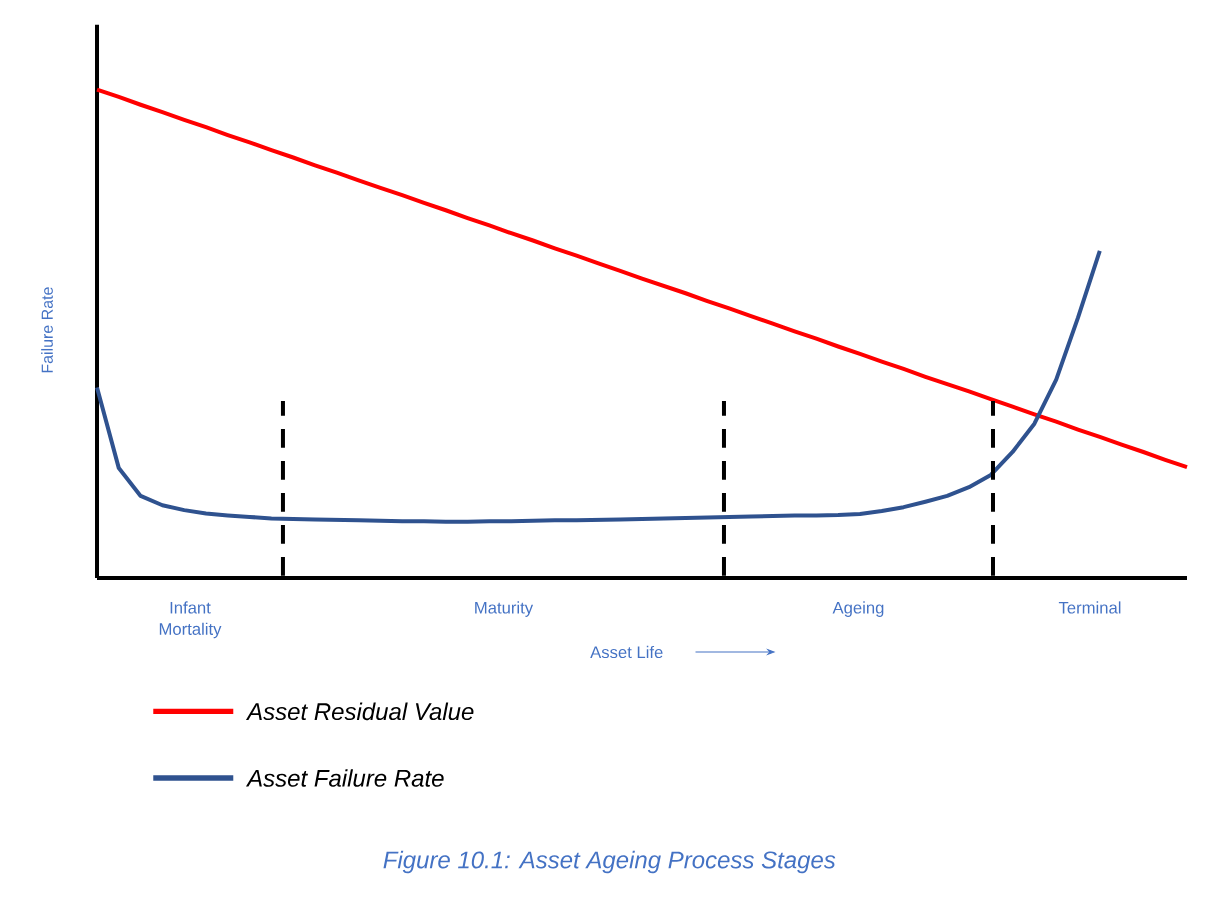  I want to click on legend-label: Asset Residual Value, so click(359, 711).